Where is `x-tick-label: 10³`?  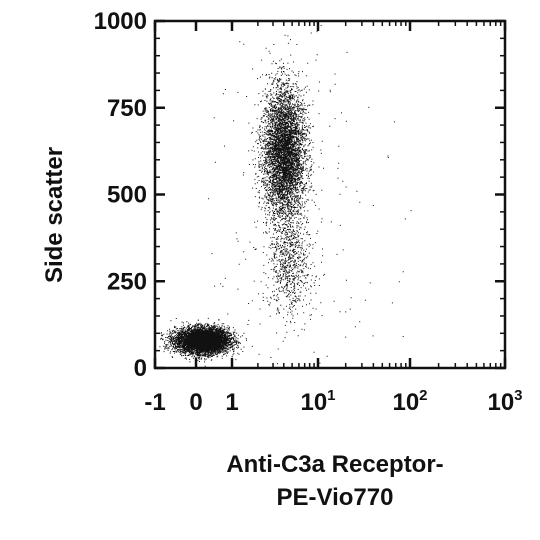
x-tick-label: 10³ is located at coordinates (504, 401).